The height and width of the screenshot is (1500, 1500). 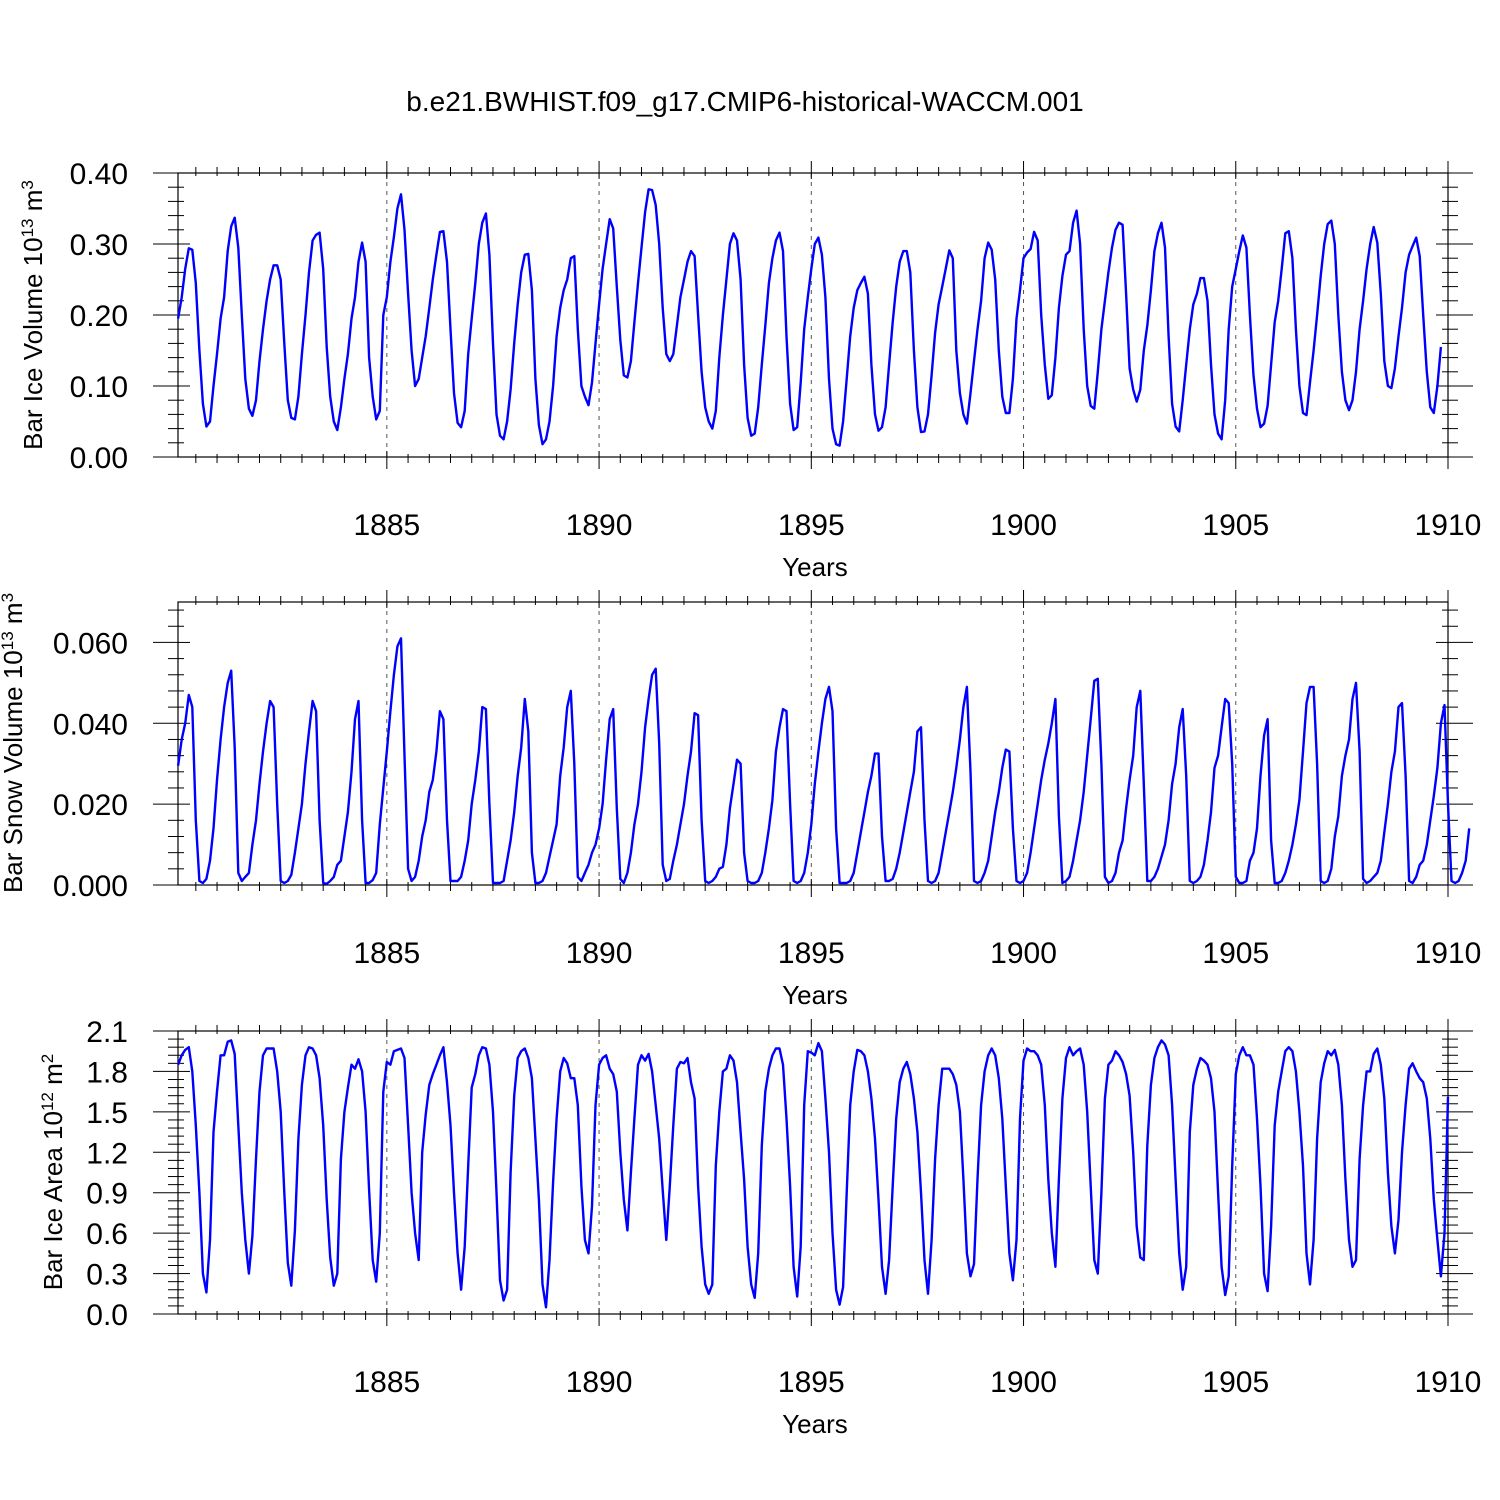 I want to click on y-tick-label: 0.00, so click(x=99, y=458).